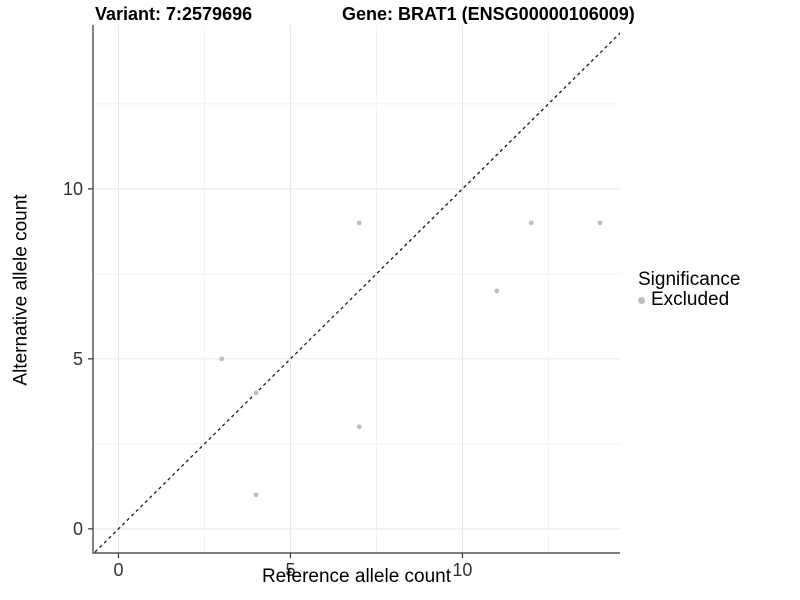  What do you see at coordinates (21, 290) in the screenshot?
I see `y-axis-title: Alternative allele count` at bounding box center [21, 290].